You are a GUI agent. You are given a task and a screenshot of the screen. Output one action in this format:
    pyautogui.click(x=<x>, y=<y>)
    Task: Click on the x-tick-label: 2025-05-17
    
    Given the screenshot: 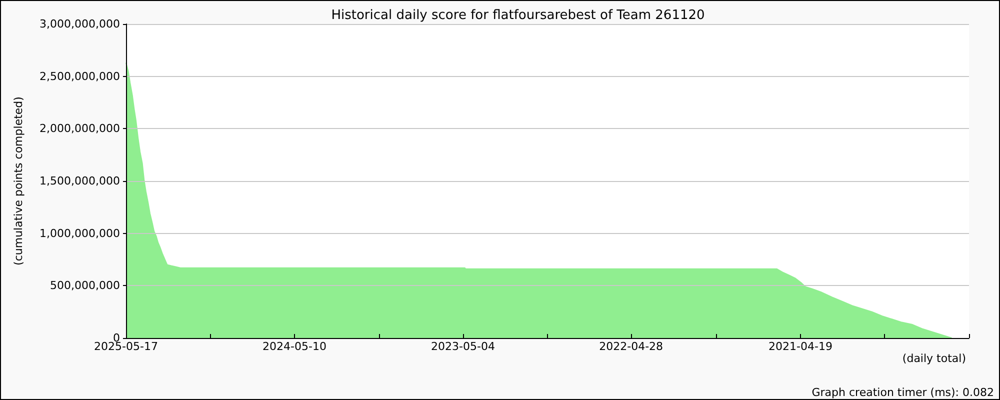 What is the action you would take?
    pyautogui.click(x=126, y=346)
    